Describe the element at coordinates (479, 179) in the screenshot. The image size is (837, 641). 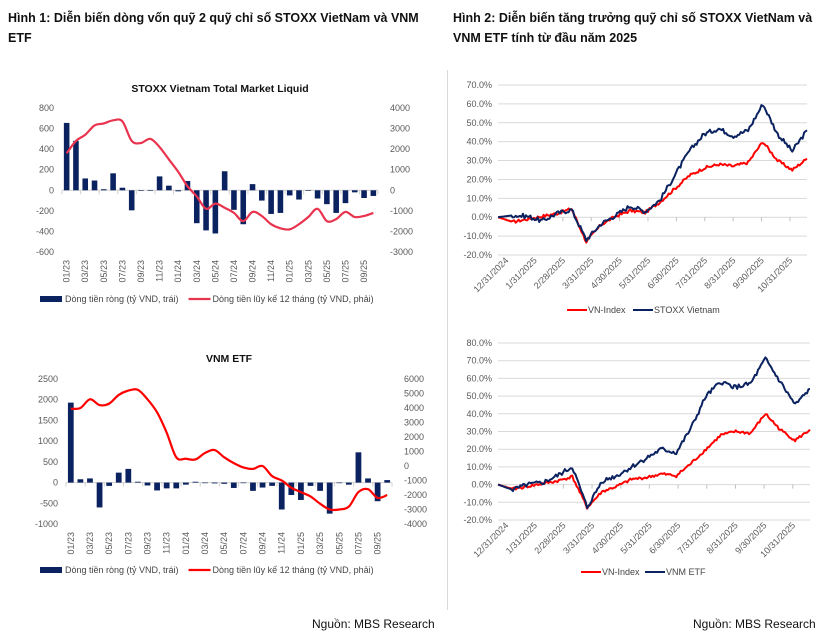
I see `y-tick-label: 20.0%` at that location.